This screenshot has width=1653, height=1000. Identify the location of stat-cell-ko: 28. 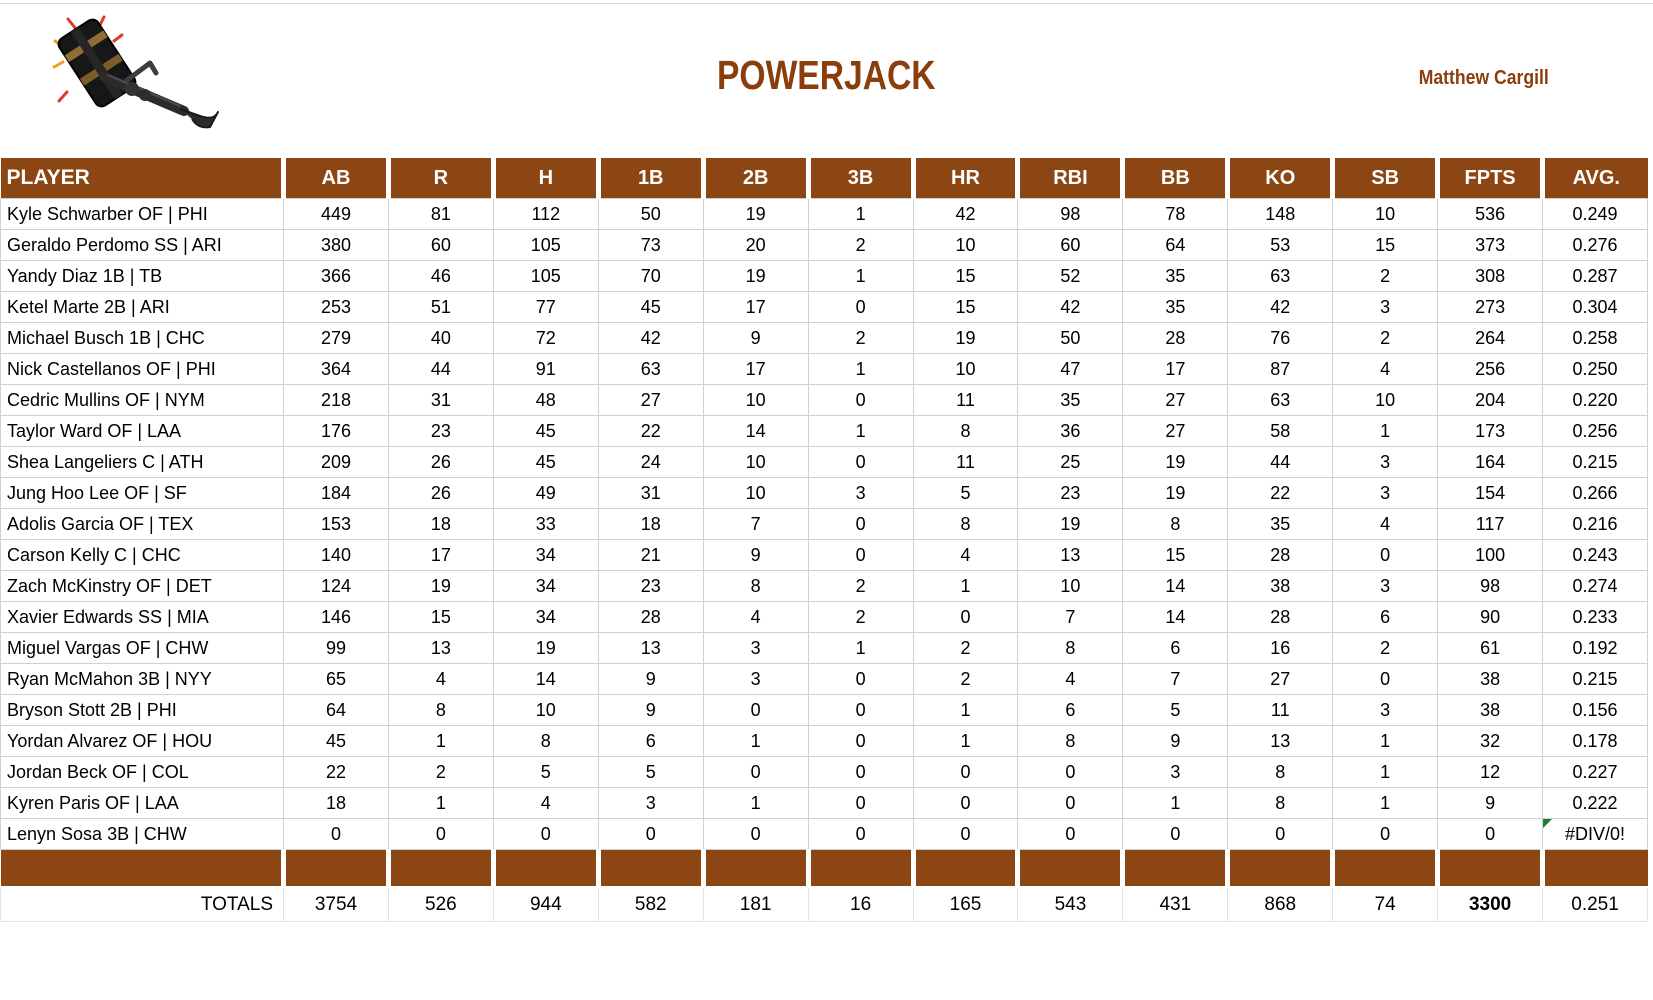
(1280, 555).